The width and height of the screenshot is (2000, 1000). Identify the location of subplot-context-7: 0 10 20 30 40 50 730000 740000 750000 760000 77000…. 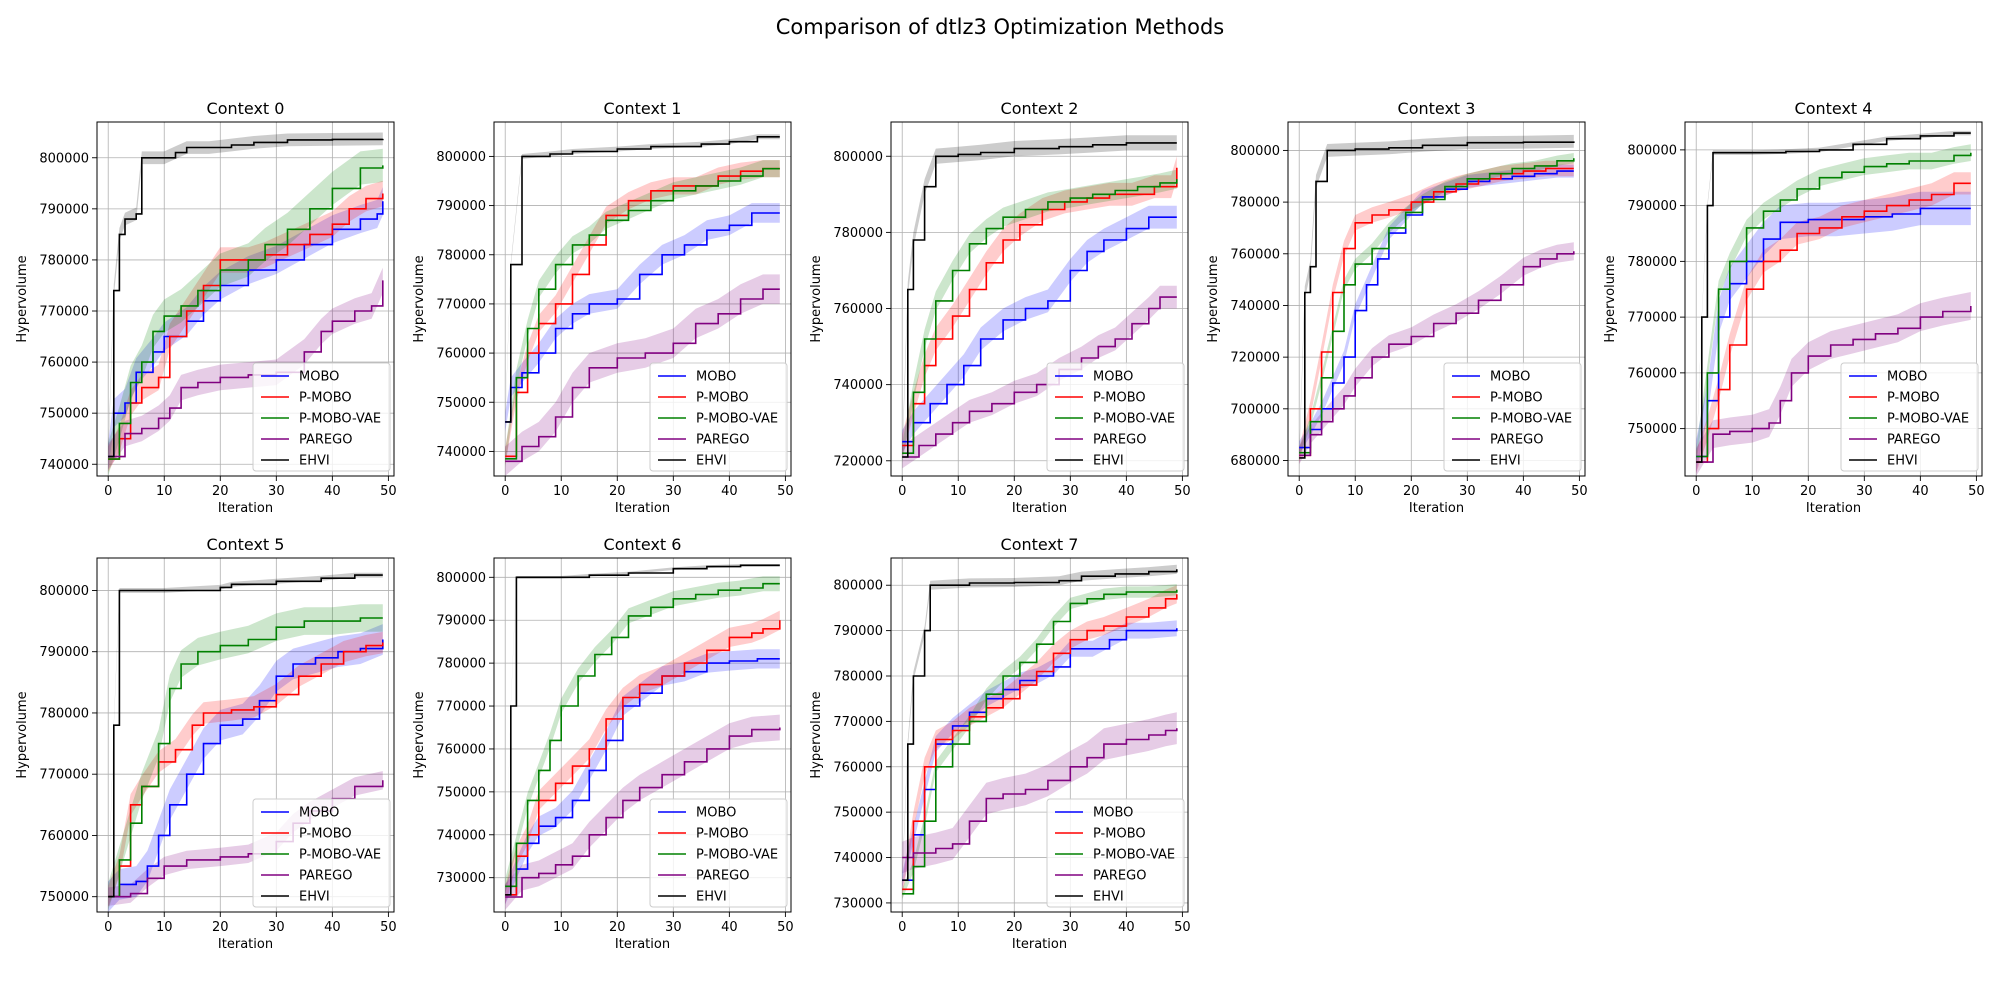
(1000, 743).